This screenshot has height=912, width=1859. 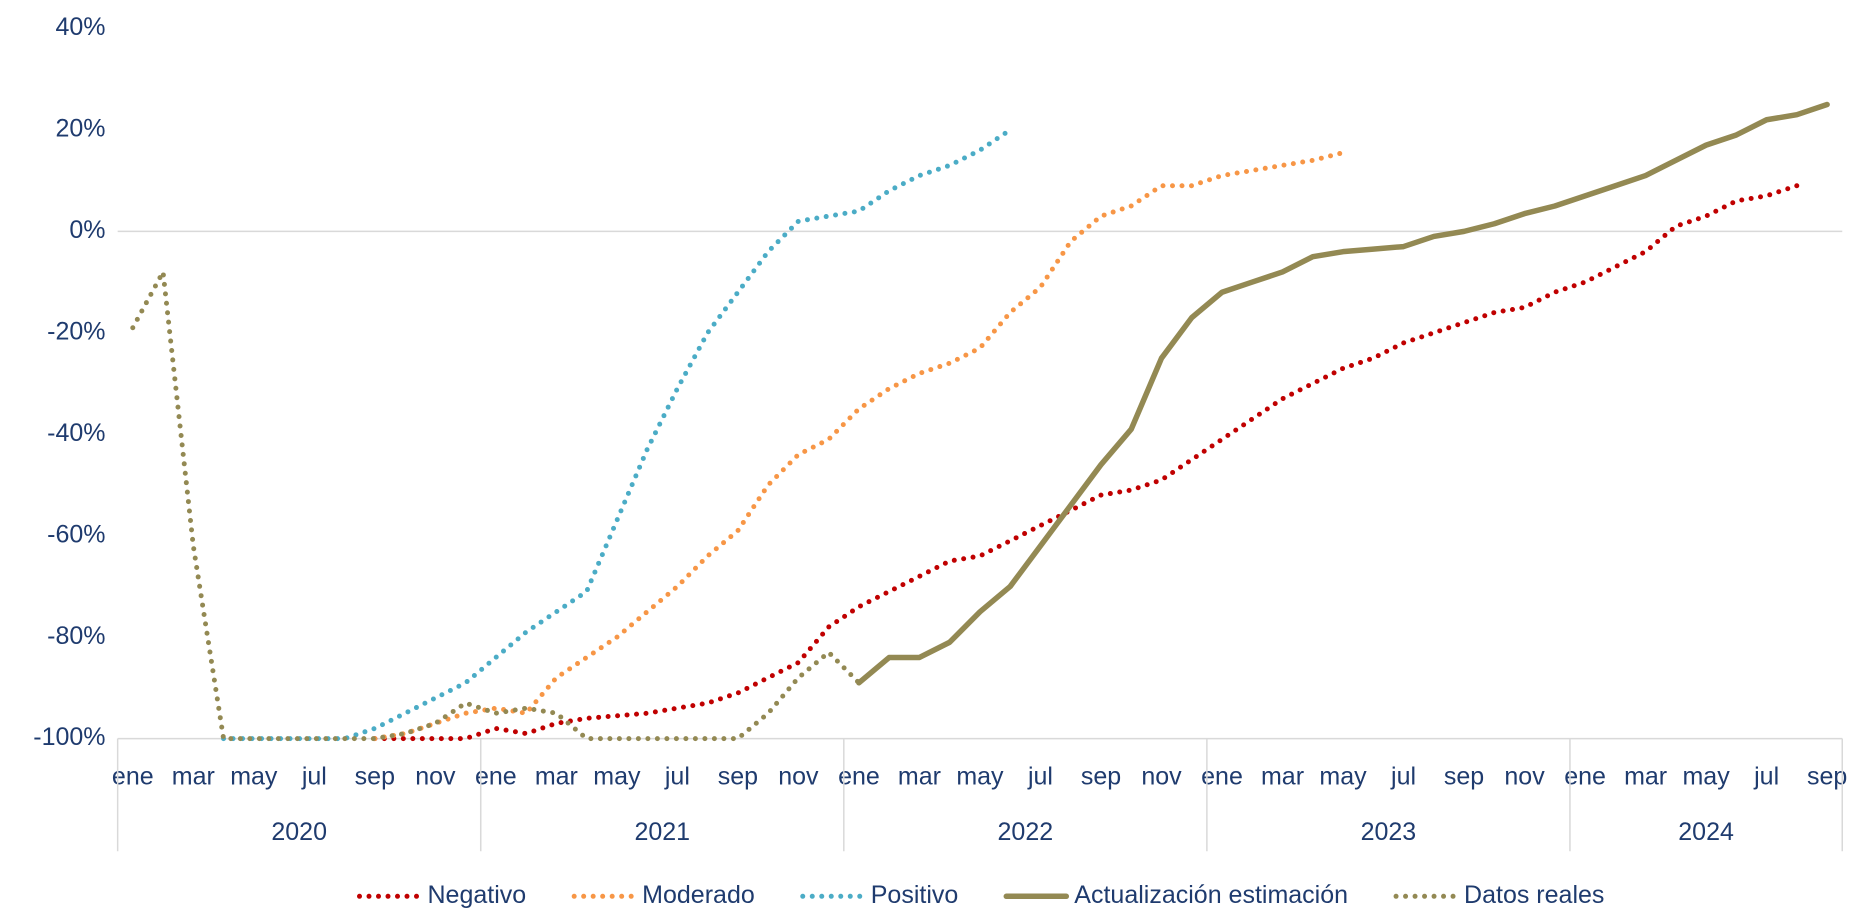 I want to click on year-label: 2023, so click(x=1389, y=832).